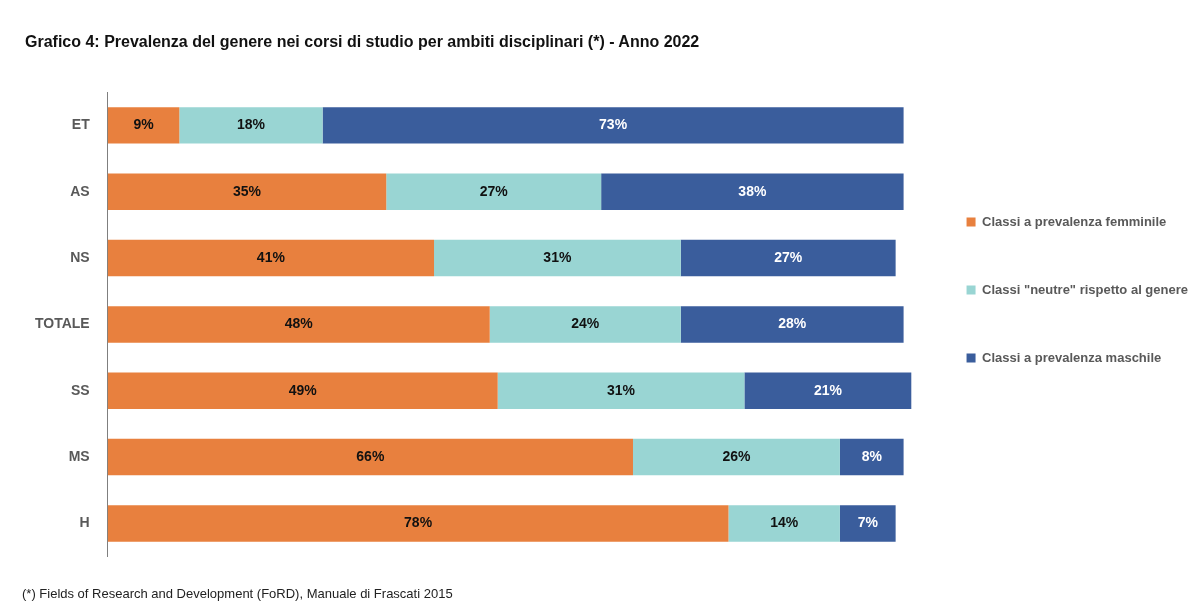  I want to click on legend-label: Classi a prevalenza maschile, so click(1072, 357).